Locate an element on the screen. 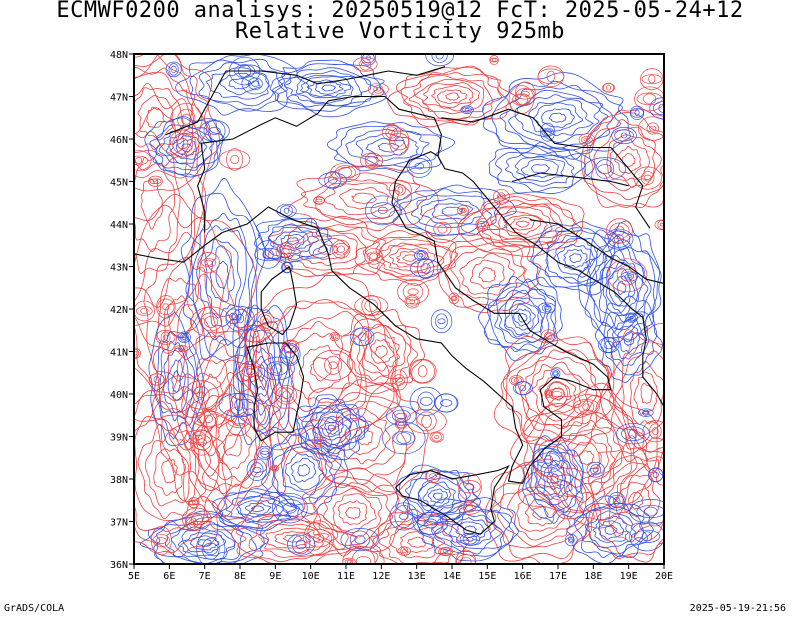 The height and width of the screenshot is (618, 800). map-subtitle: Relative Vorticity 925mb is located at coordinates (400, 31).